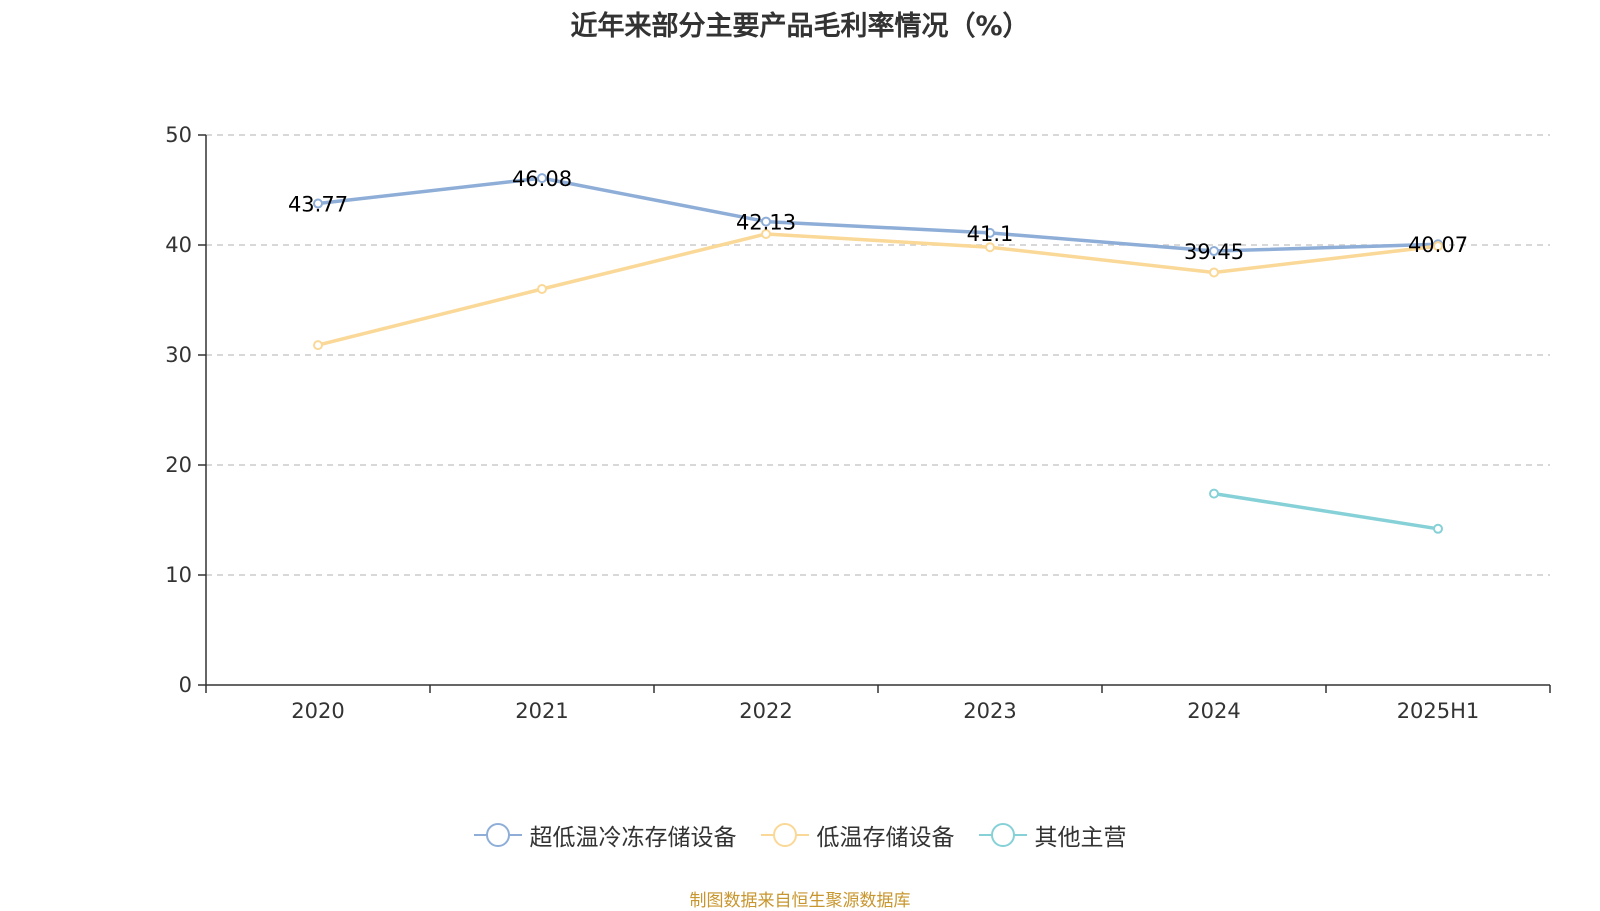  What do you see at coordinates (317, 711) in the screenshot?
I see `x-tick-label: 2020` at bounding box center [317, 711].